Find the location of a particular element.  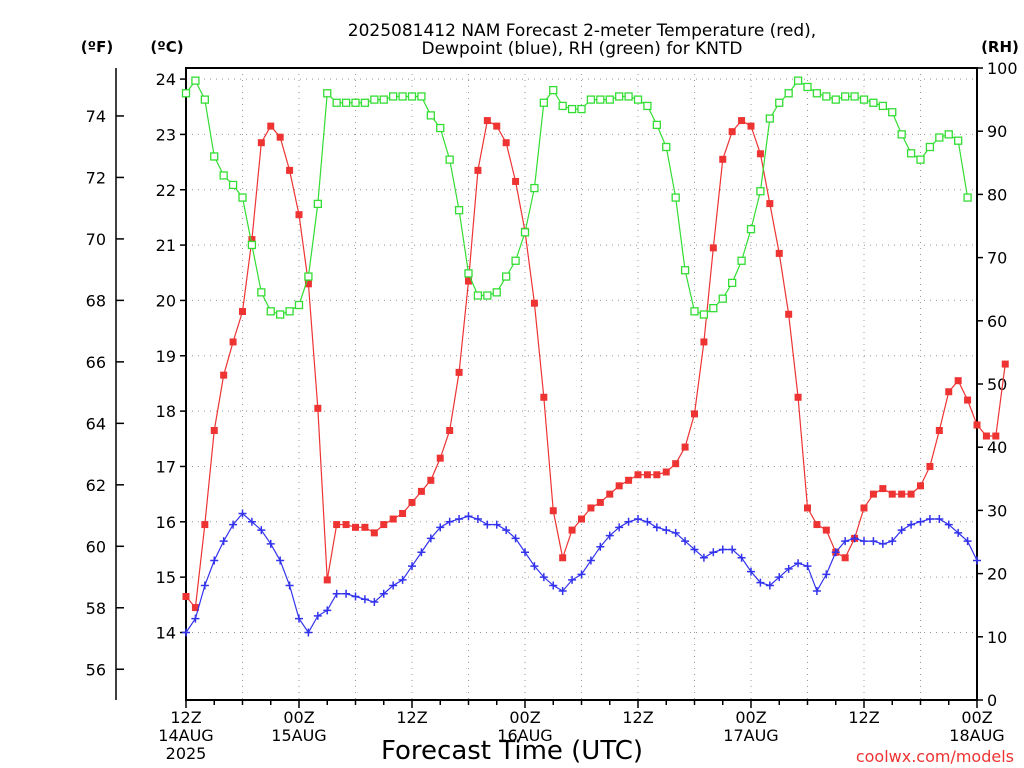

fahrenheit-tick-label: 74 is located at coordinates (96, 116).